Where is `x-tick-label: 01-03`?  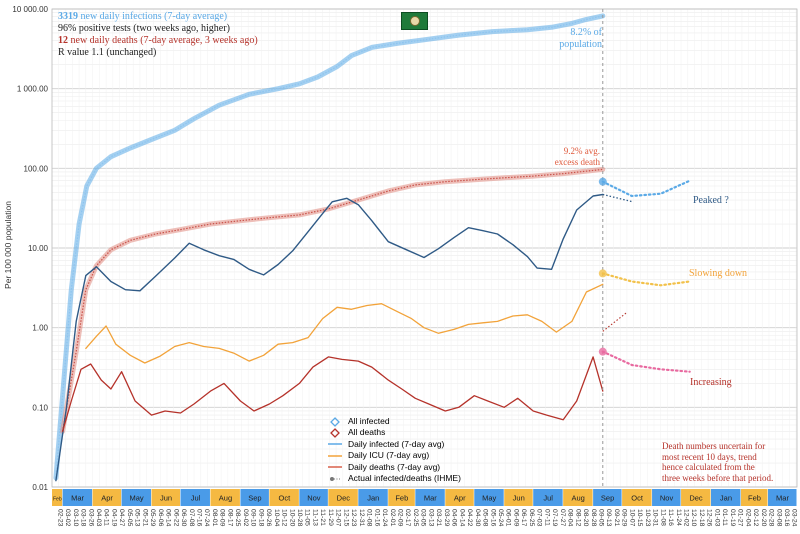 x-tick-label: 01-03 is located at coordinates (716, 518).